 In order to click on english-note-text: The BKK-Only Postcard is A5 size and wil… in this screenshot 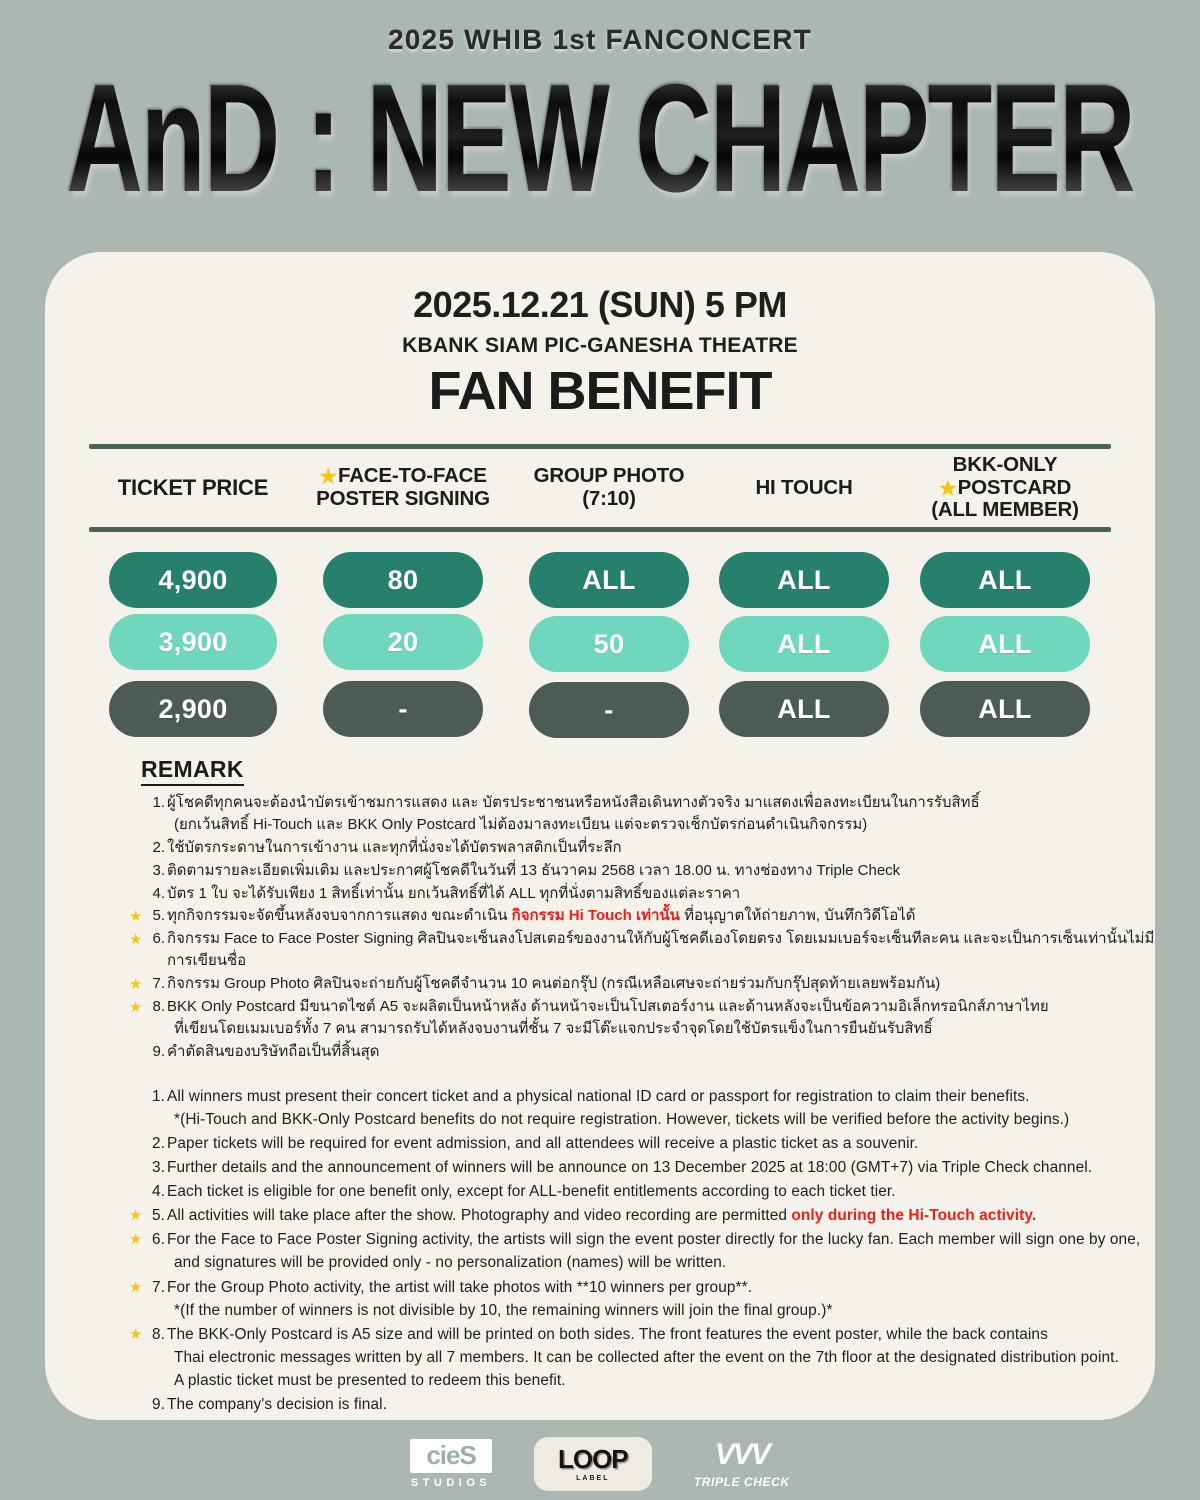, I will do `click(607, 1334)`.